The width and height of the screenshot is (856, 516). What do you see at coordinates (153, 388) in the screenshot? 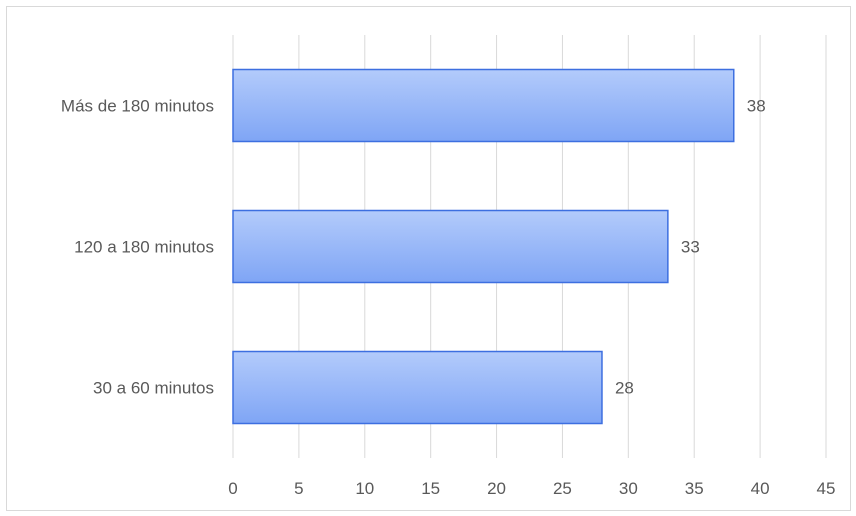
I see `category-label: 30 a 60 minutos` at bounding box center [153, 388].